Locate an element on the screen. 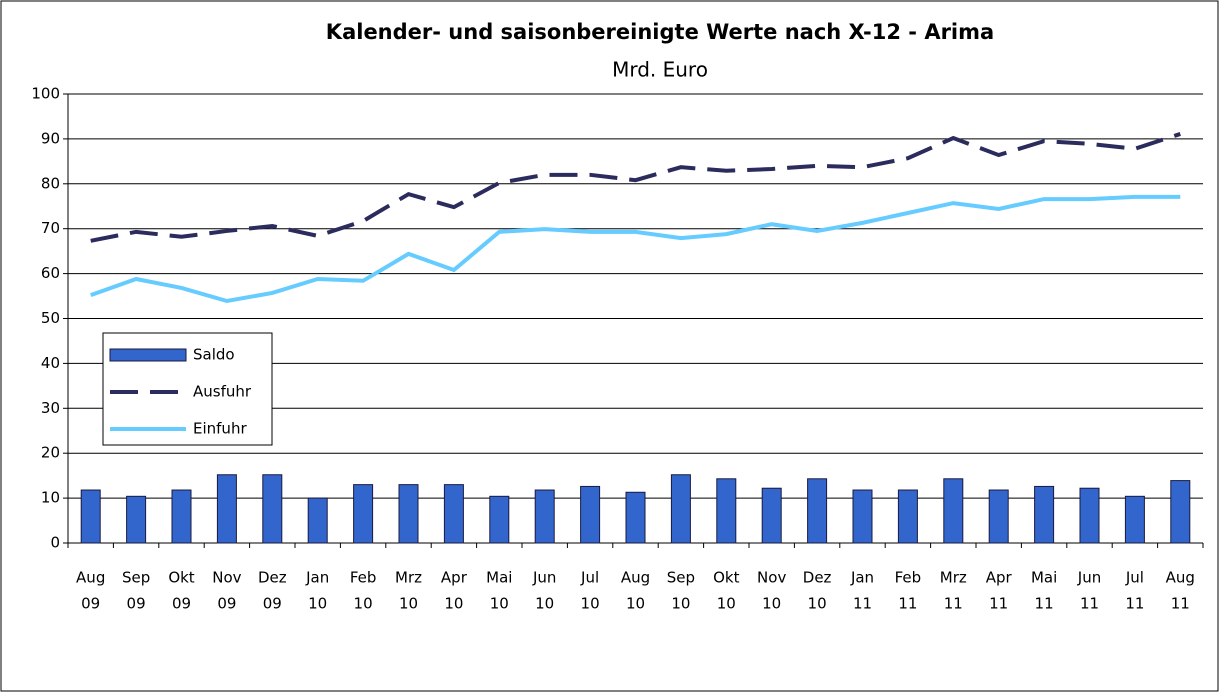 The width and height of the screenshot is (1220, 693). y-tick-label: 90 is located at coordinates (50, 138).